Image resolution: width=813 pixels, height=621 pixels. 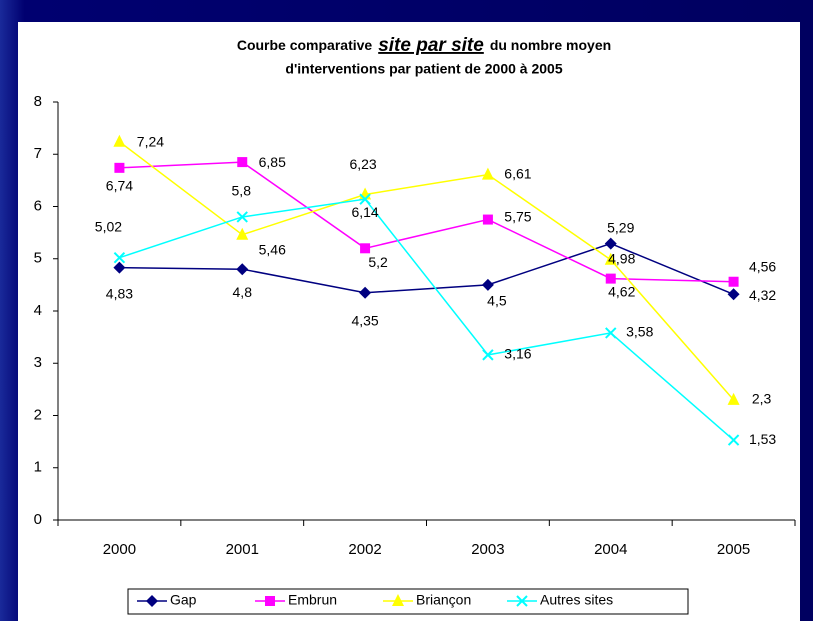 What do you see at coordinates (431, 45) in the screenshot?
I see `title-emphasis: site par site` at bounding box center [431, 45].